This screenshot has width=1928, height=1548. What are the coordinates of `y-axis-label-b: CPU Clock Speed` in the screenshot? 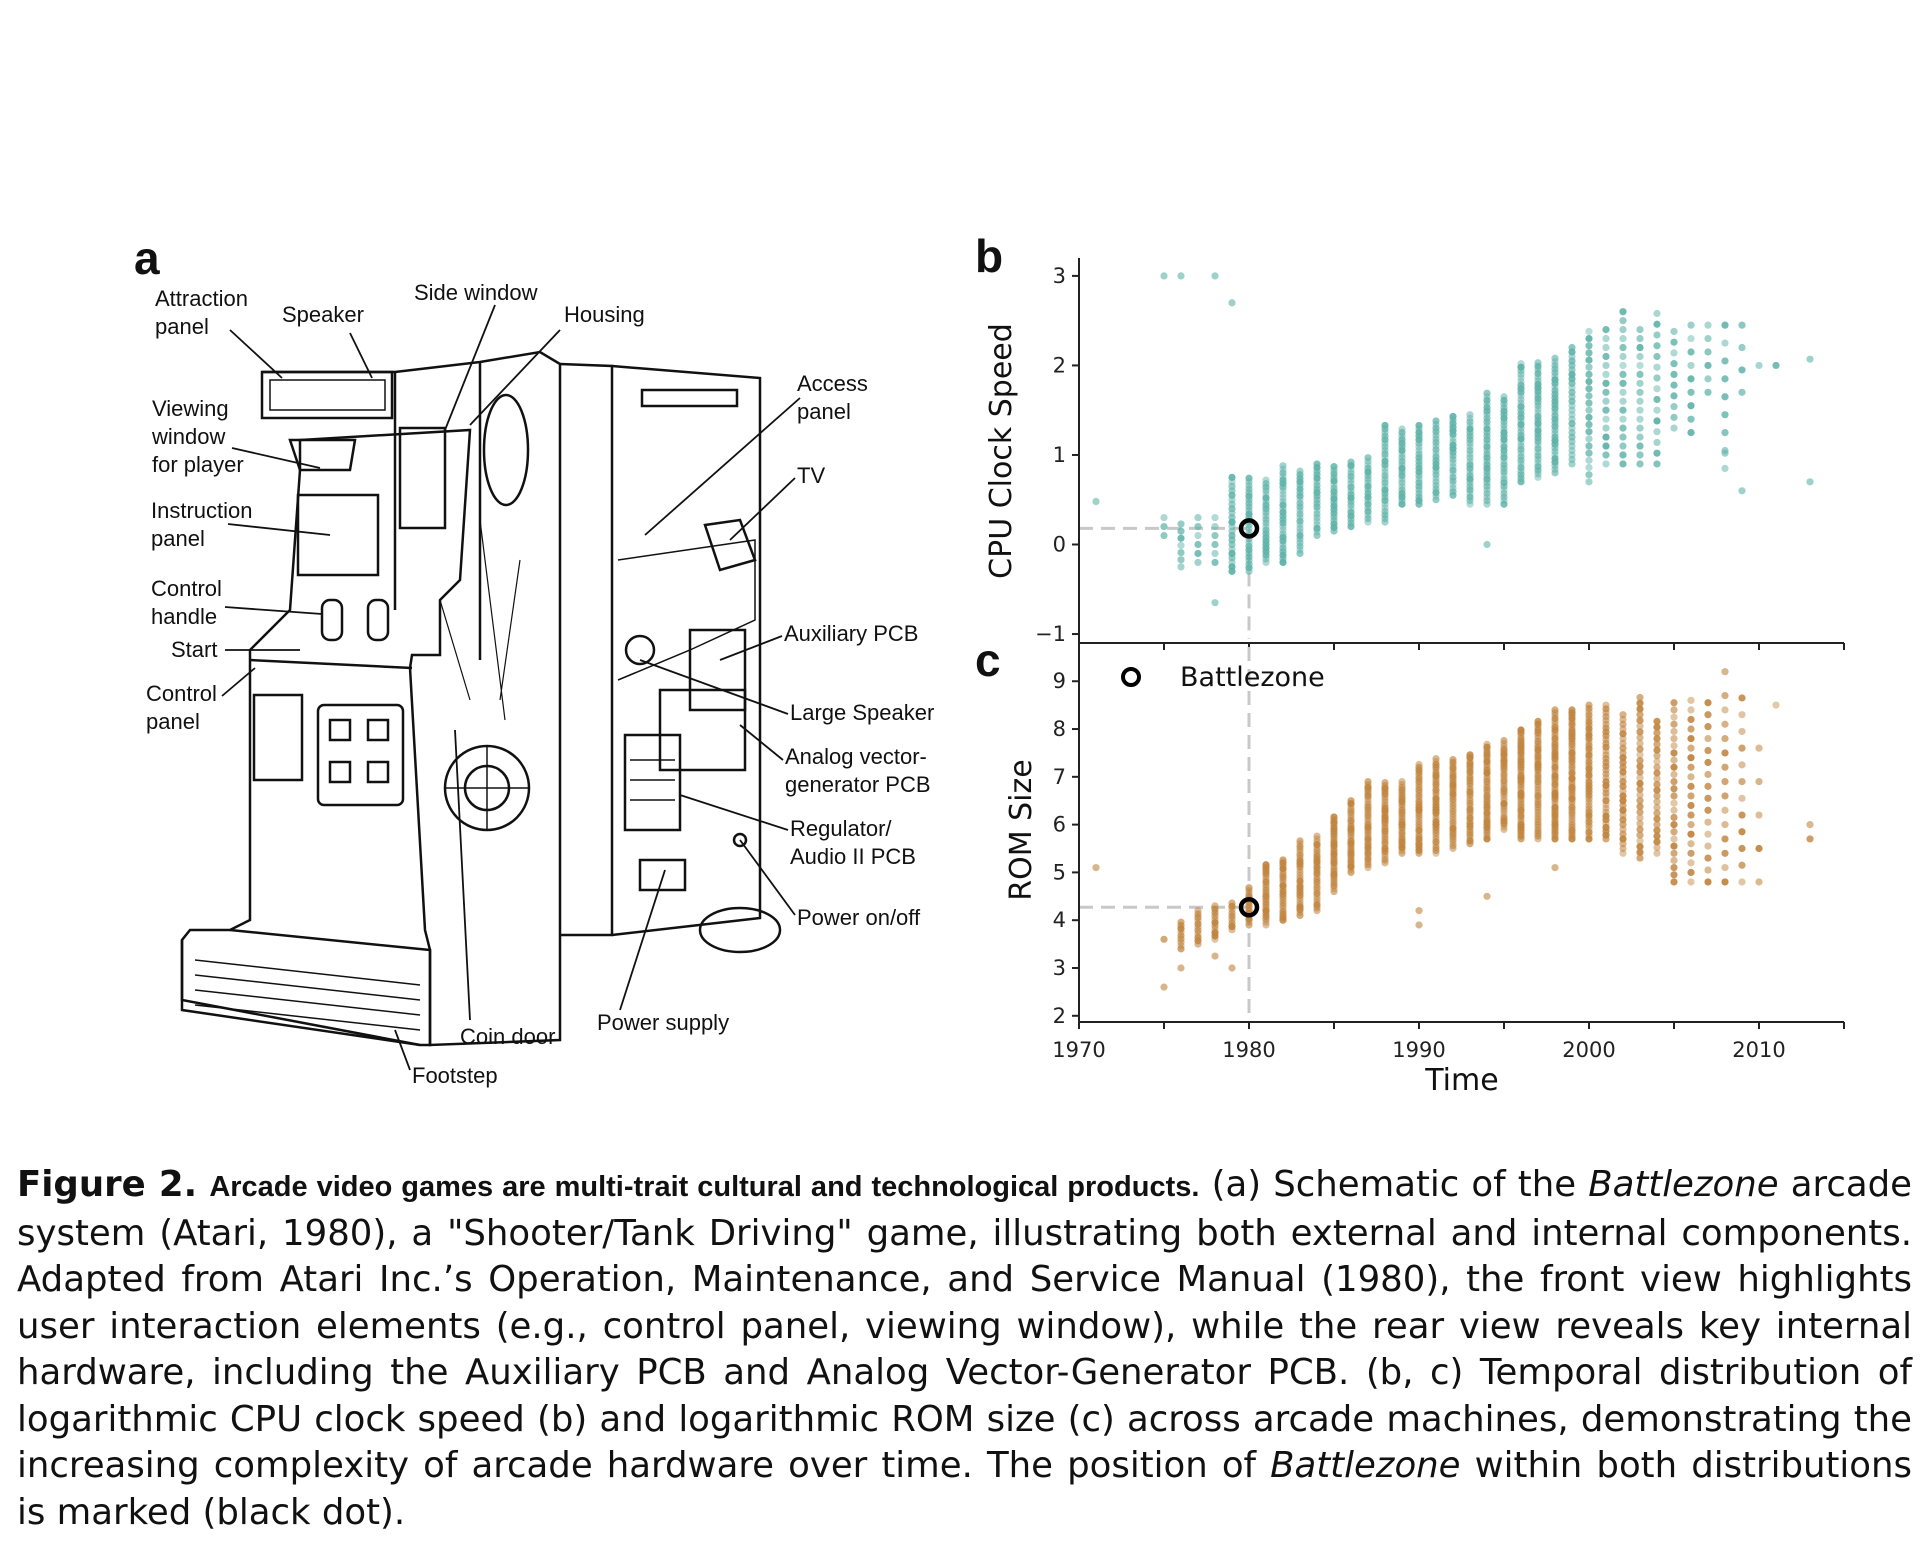 It's located at (1001, 451).